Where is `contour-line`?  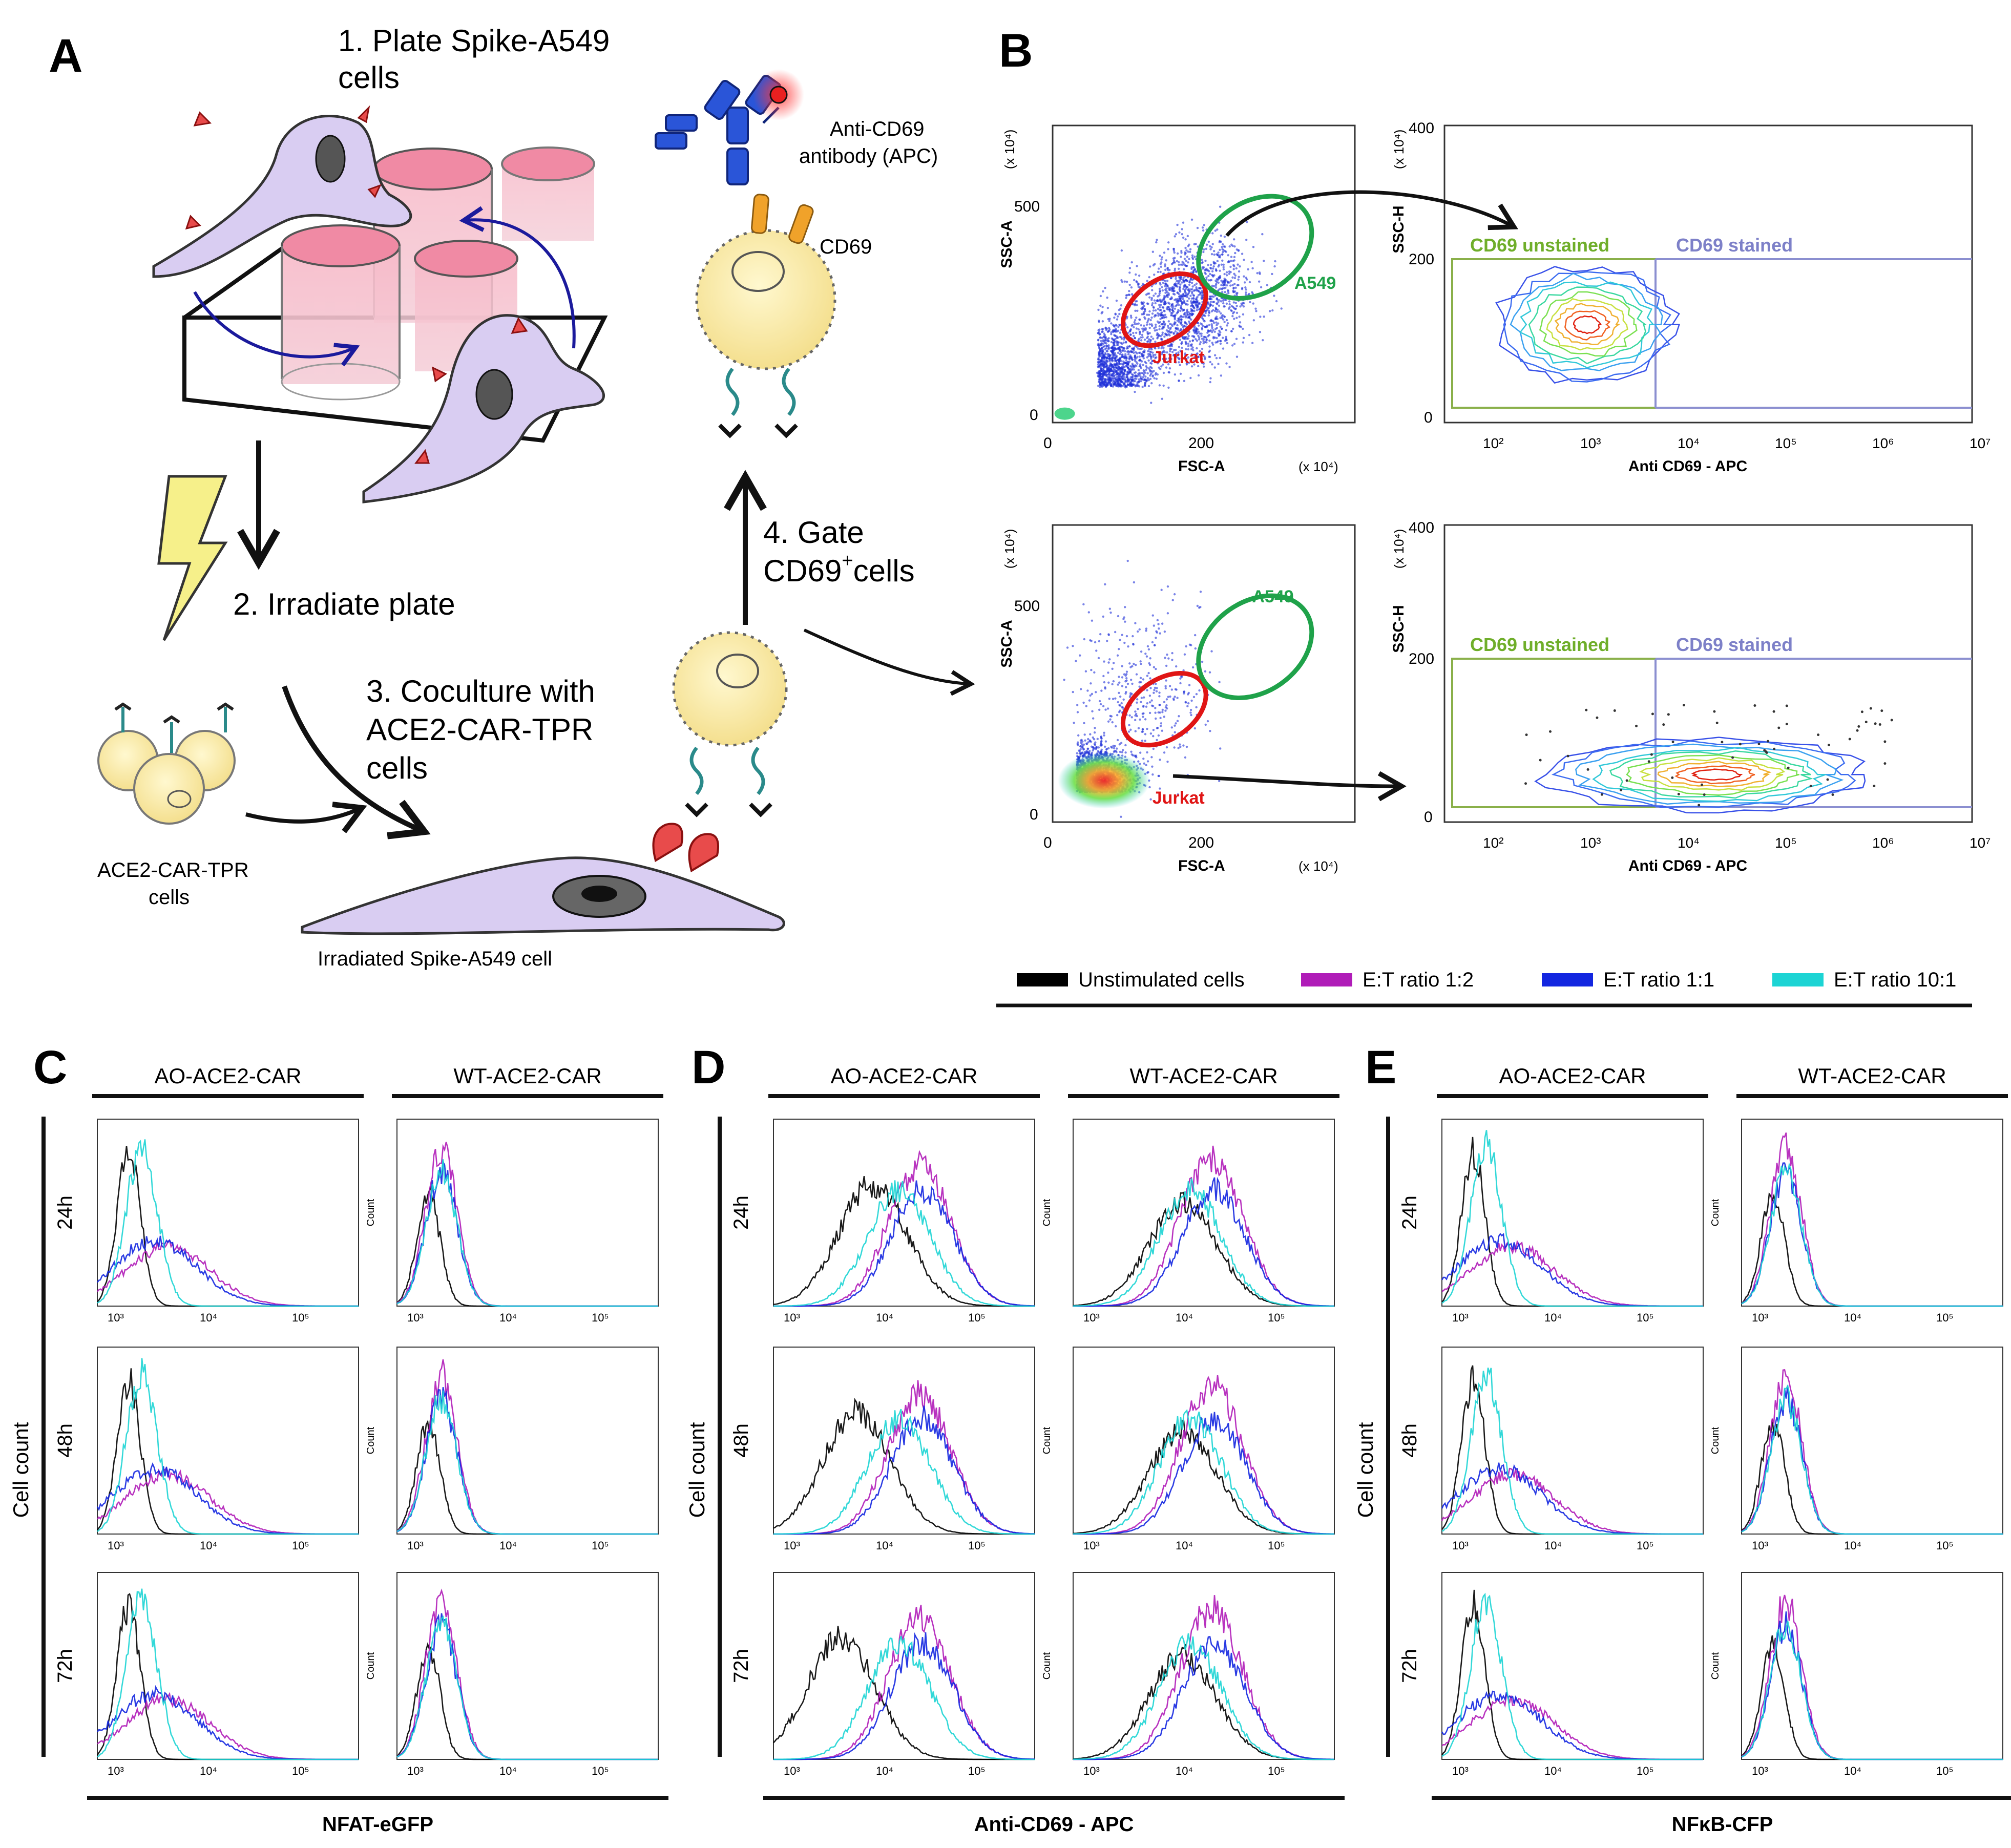
contour-line is located at coordinates (1587, 325).